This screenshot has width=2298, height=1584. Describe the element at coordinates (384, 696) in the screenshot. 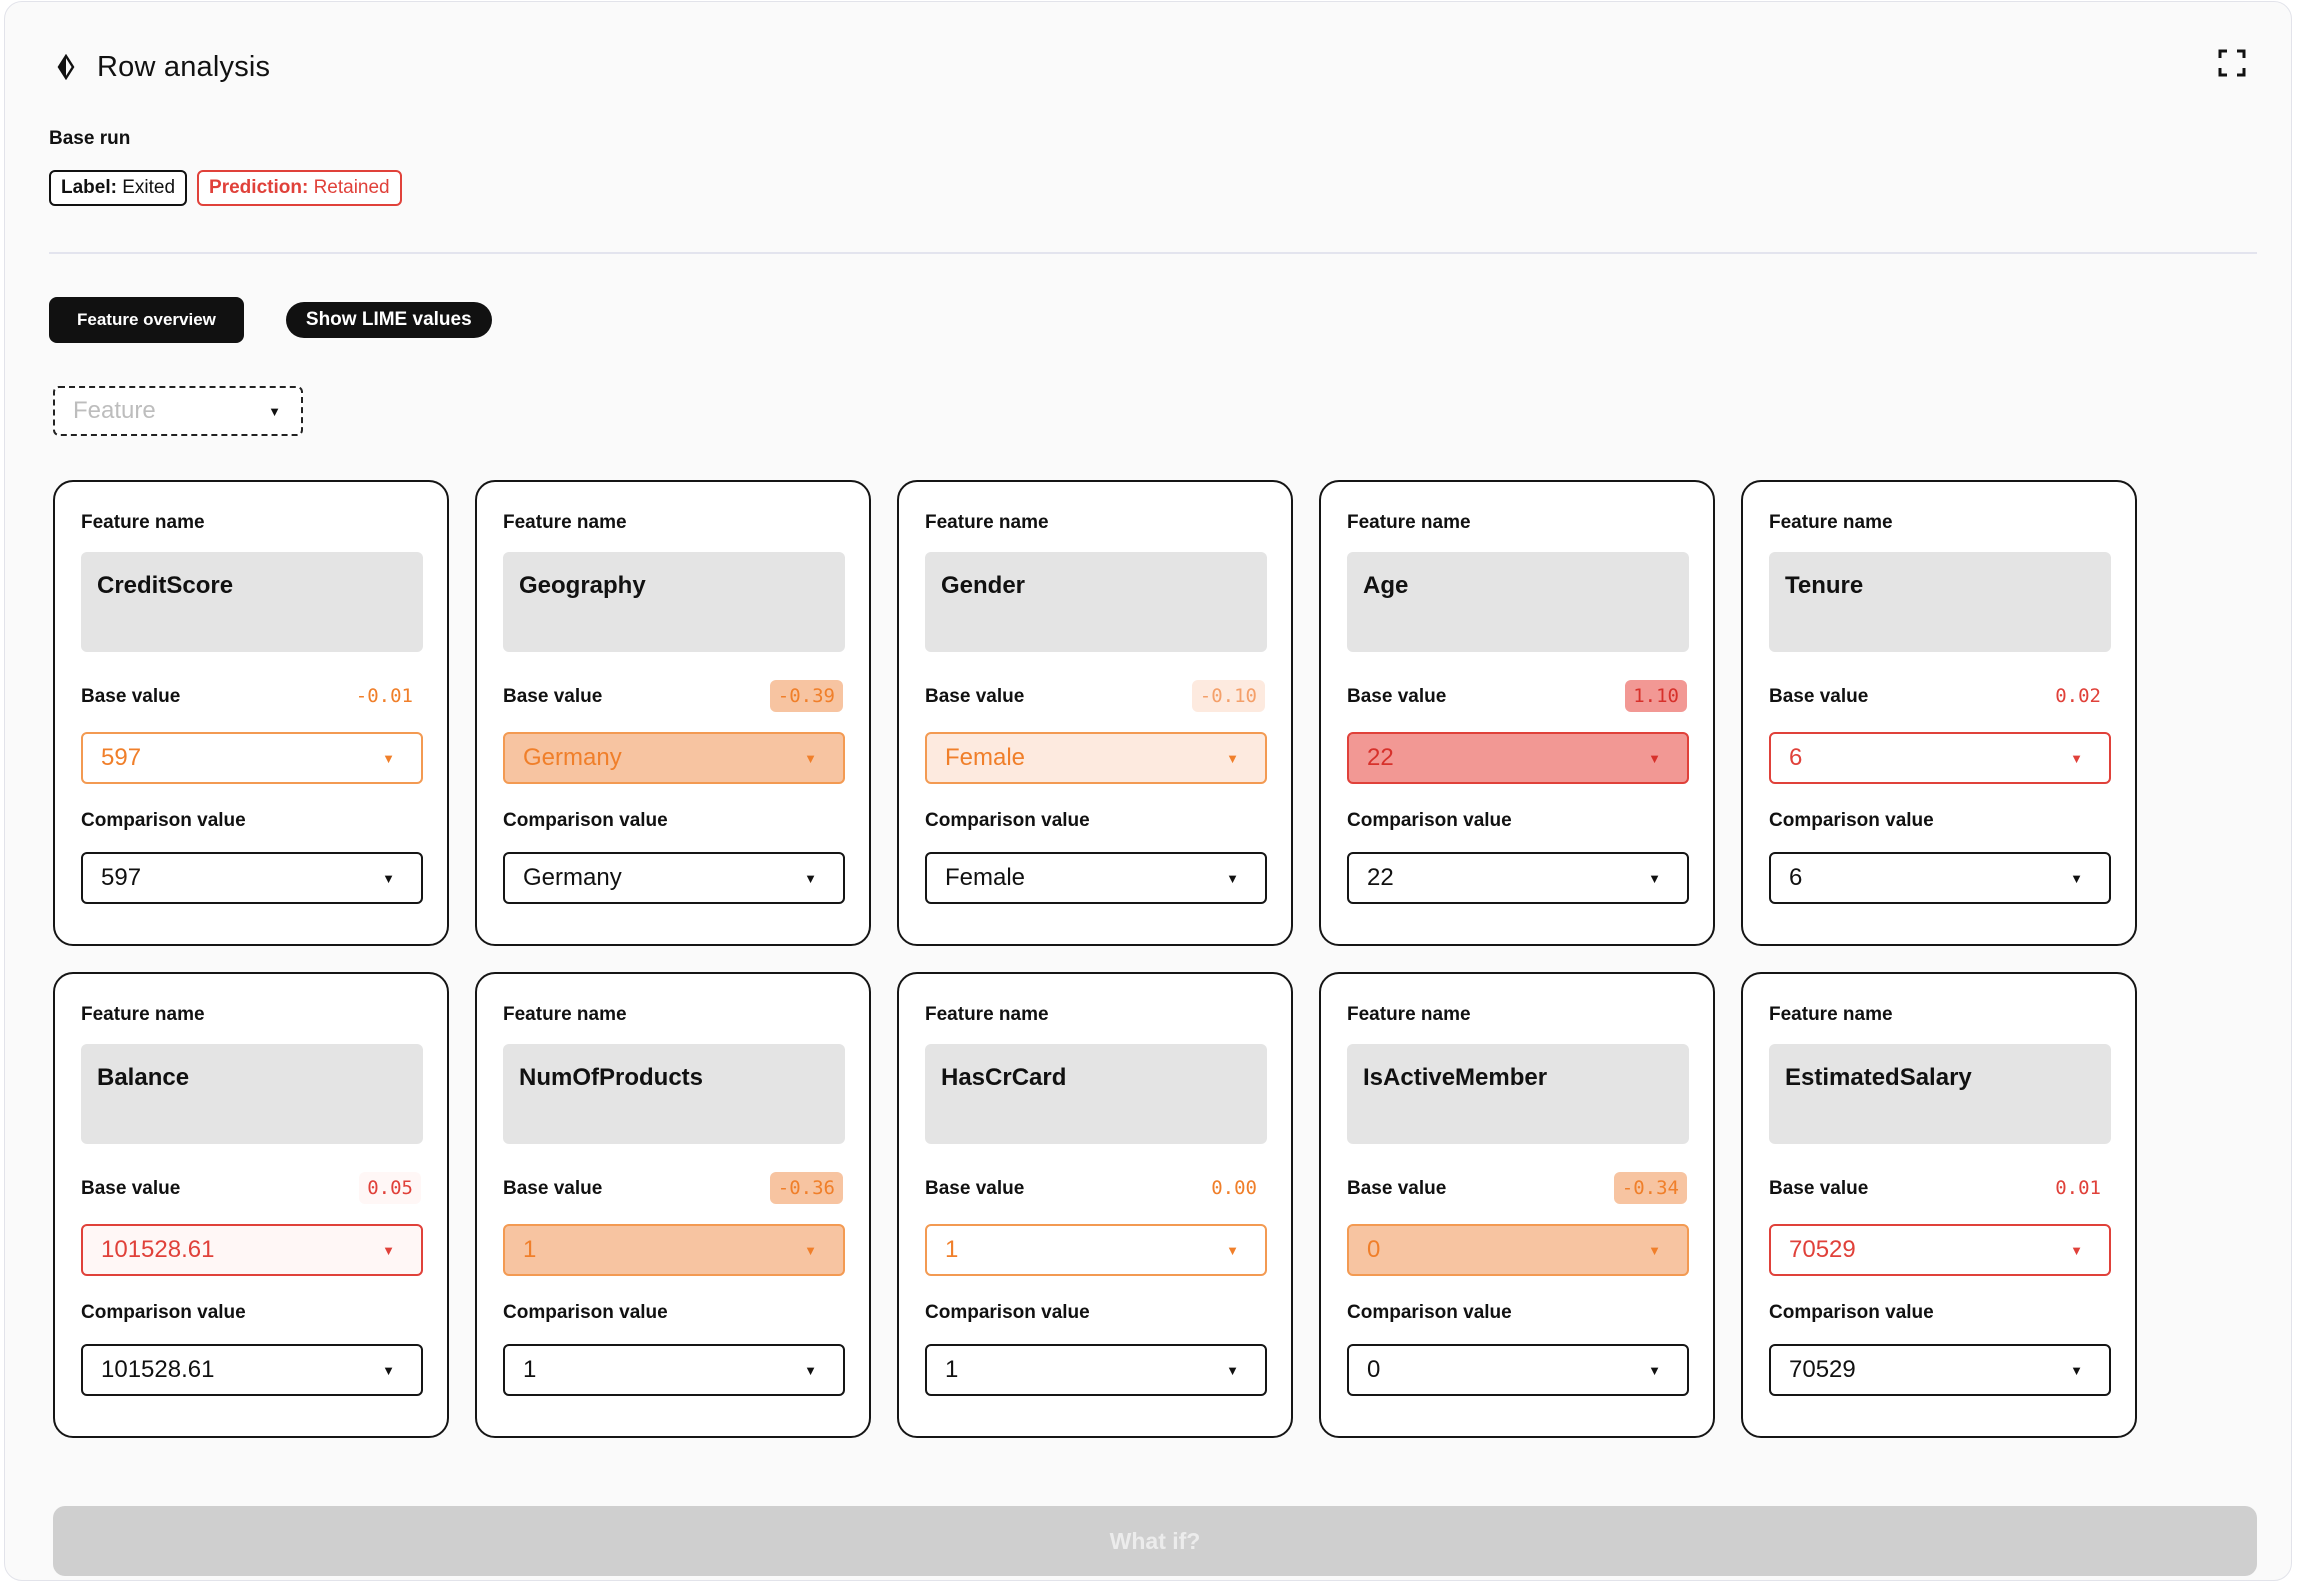

I see `lime-value-badge: -0.01` at that location.